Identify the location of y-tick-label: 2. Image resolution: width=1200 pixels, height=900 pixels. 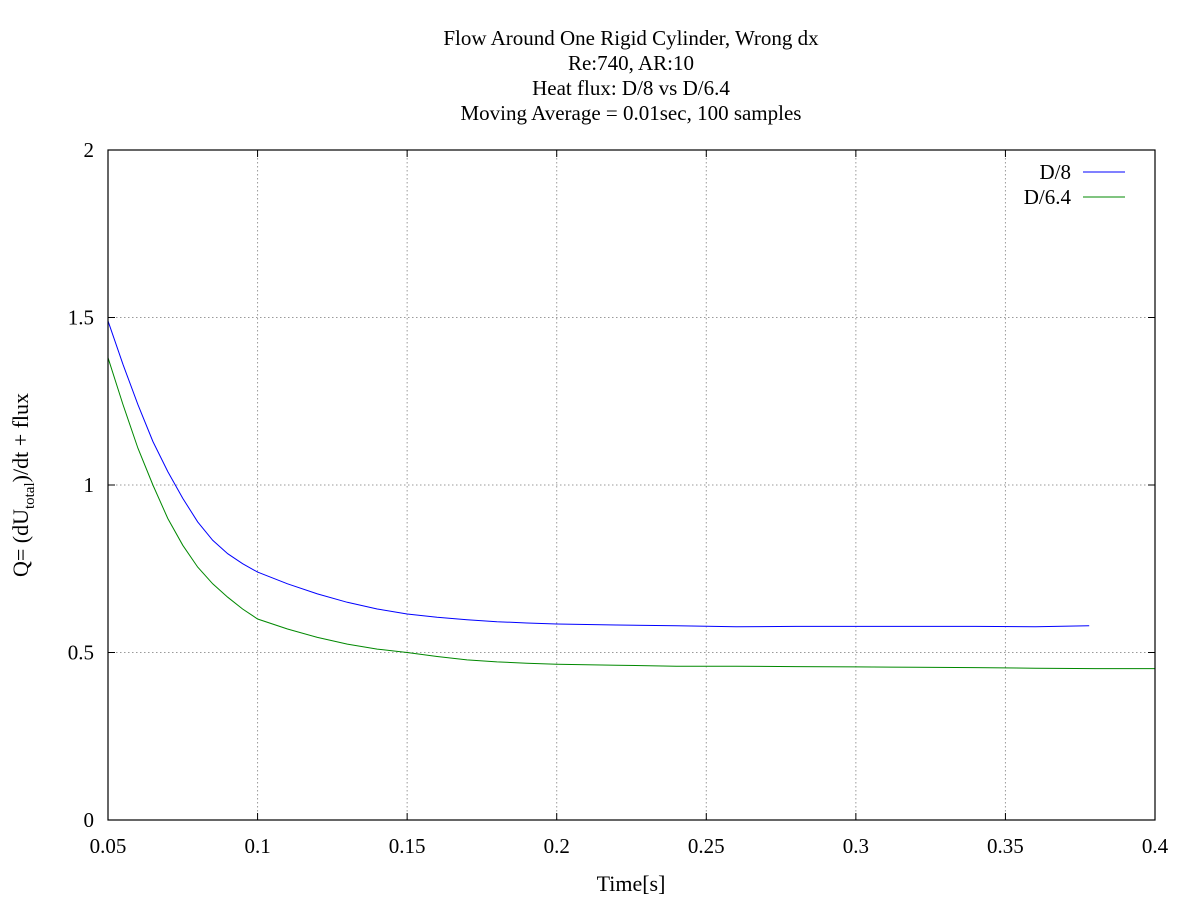
(89, 150).